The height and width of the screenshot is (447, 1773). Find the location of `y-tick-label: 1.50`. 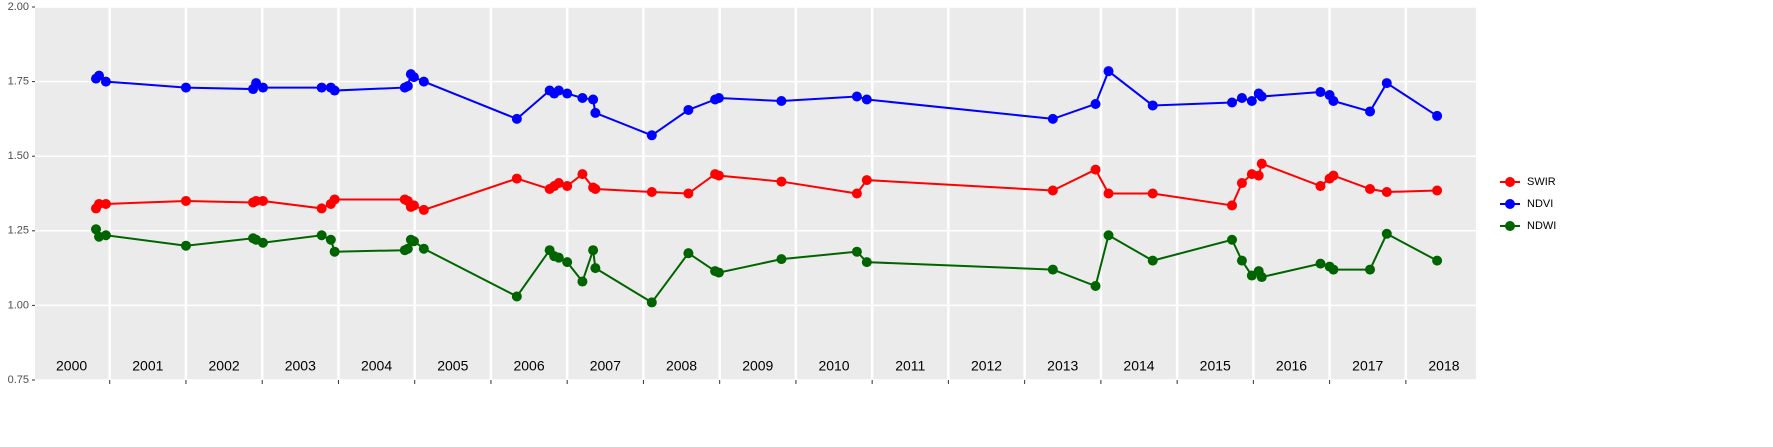

y-tick-label: 1.50 is located at coordinates (18, 156).